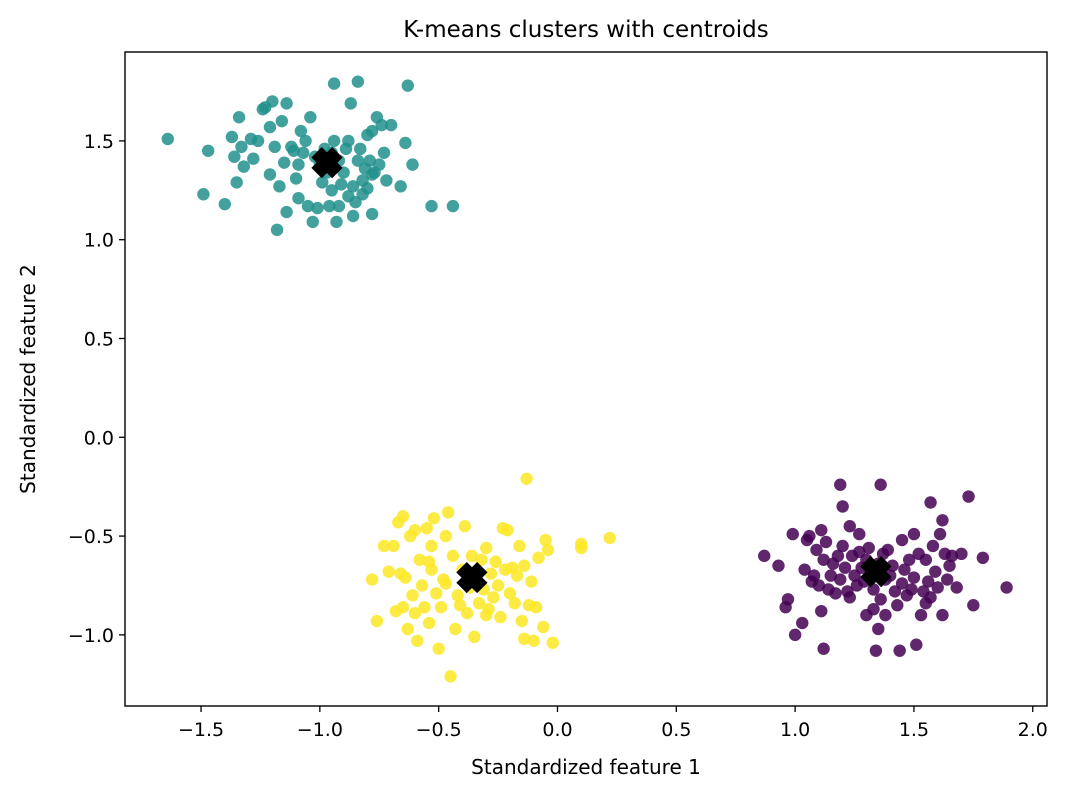 This screenshot has width=1065, height=797. I want to click on y-tick-label: 0.0, so click(99, 438).